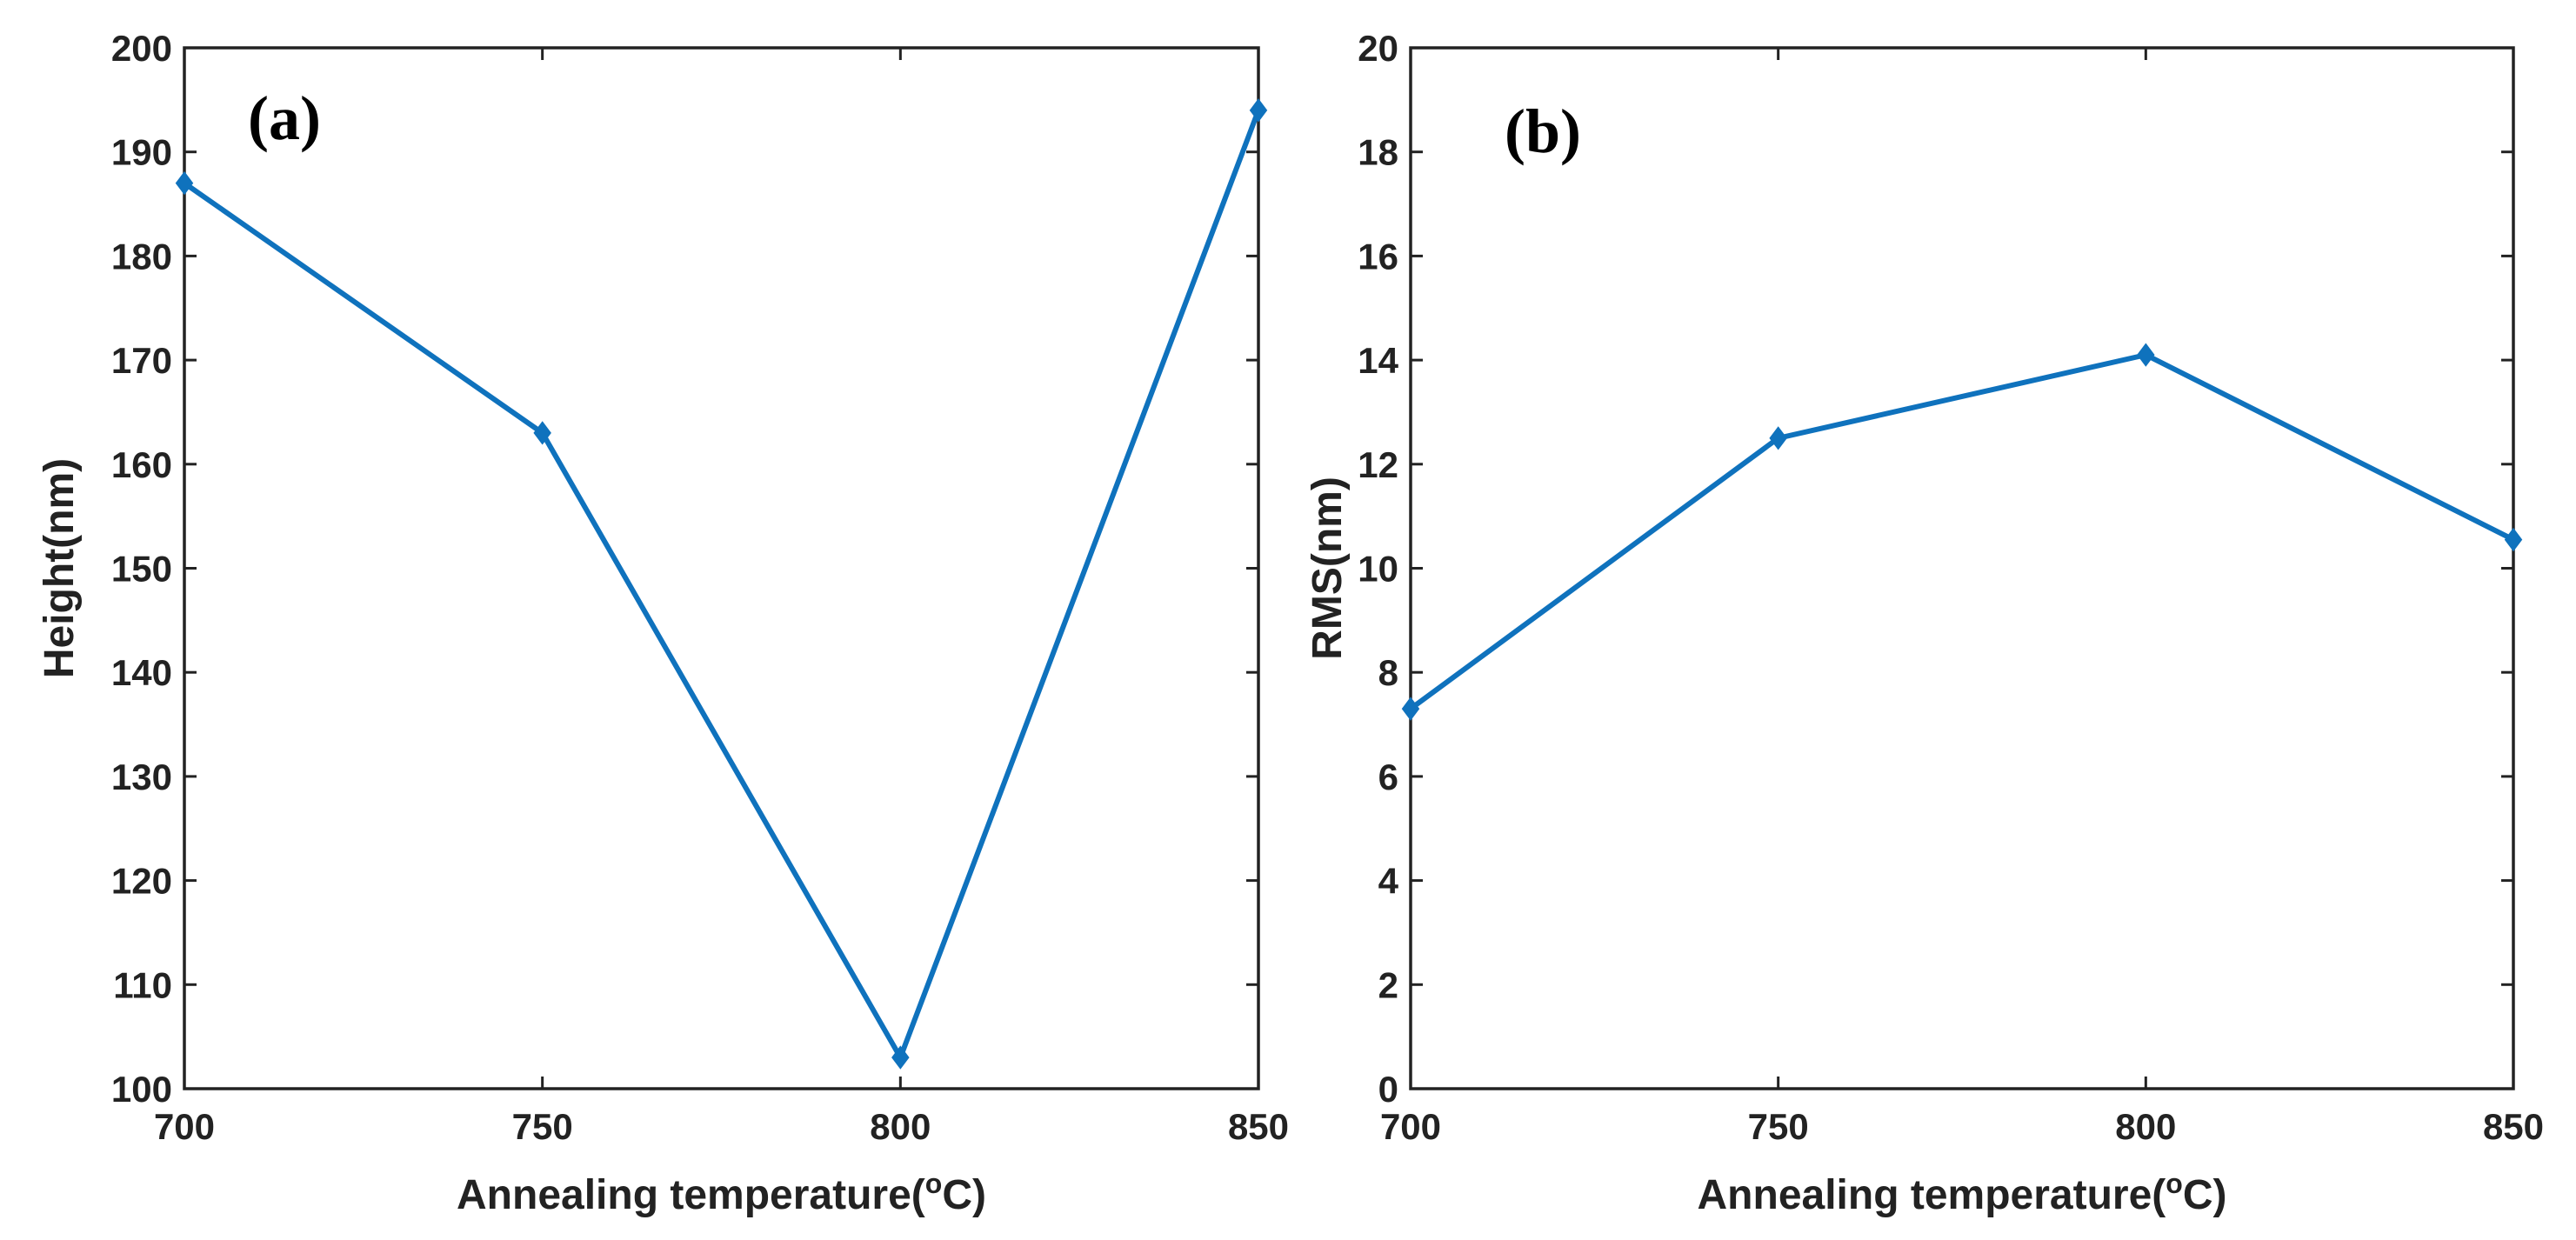  Describe the element at coordinates (1378, 152) in the screenshot. I see `y-tick-label: 18` at that location.